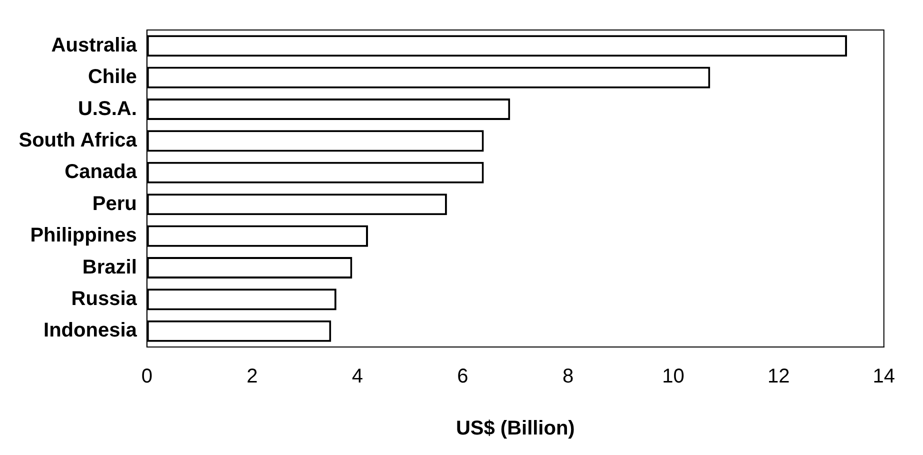 This screenshot has height=455, width=923. Describe the element at coordinates (101, 172) in the screenshot. I see `y-tick-label: Canada` at that location.